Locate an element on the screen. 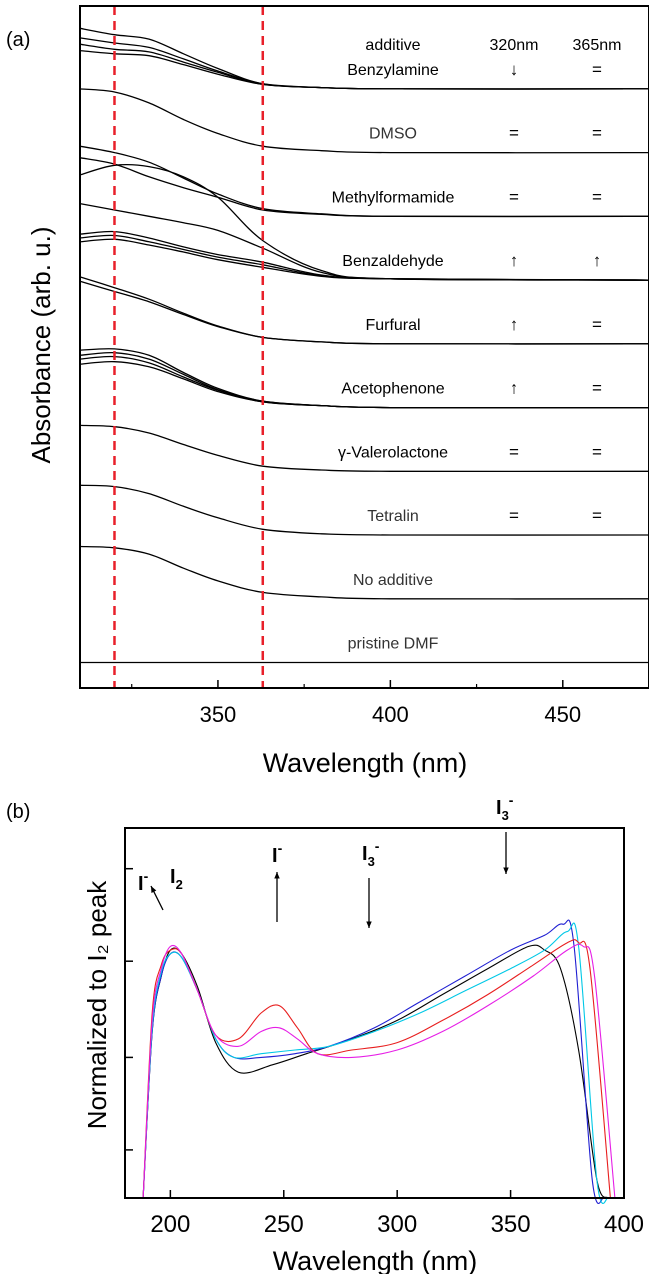 This screenshot has height=1274, width=649. panel-b-annotations: I- I2 I- I3- I3- is located at coordinates (326, 860).